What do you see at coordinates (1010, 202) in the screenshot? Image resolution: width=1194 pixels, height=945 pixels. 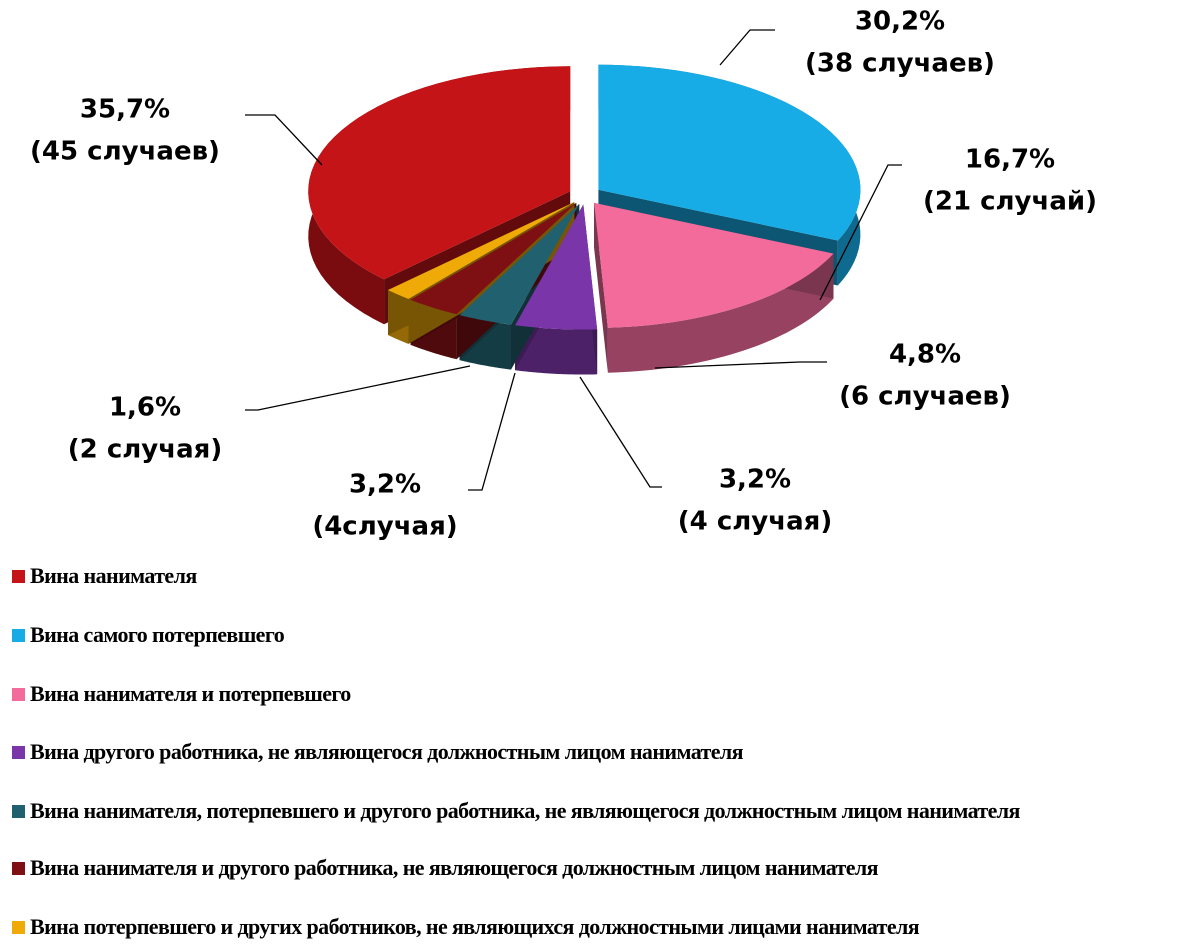 I see `case-label: (21 случай)` at bounding box center [1010, 202].